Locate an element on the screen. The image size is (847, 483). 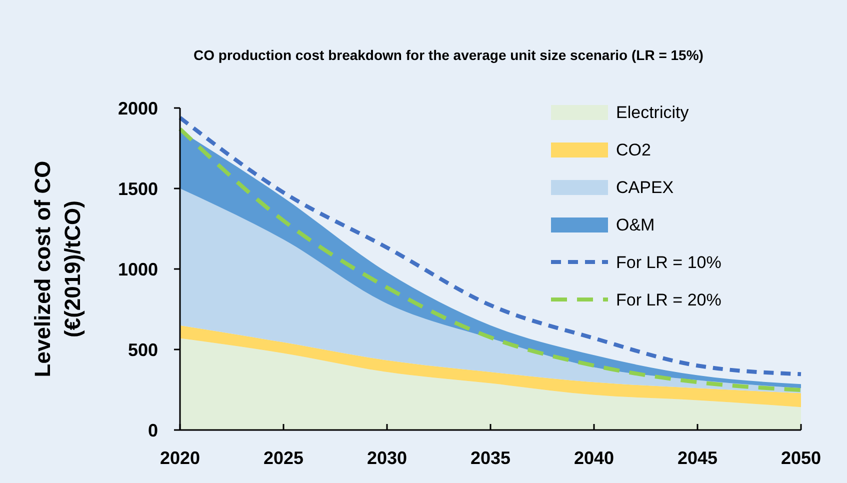
x-tick-label: 2040 is located at coordinates (594, 458).